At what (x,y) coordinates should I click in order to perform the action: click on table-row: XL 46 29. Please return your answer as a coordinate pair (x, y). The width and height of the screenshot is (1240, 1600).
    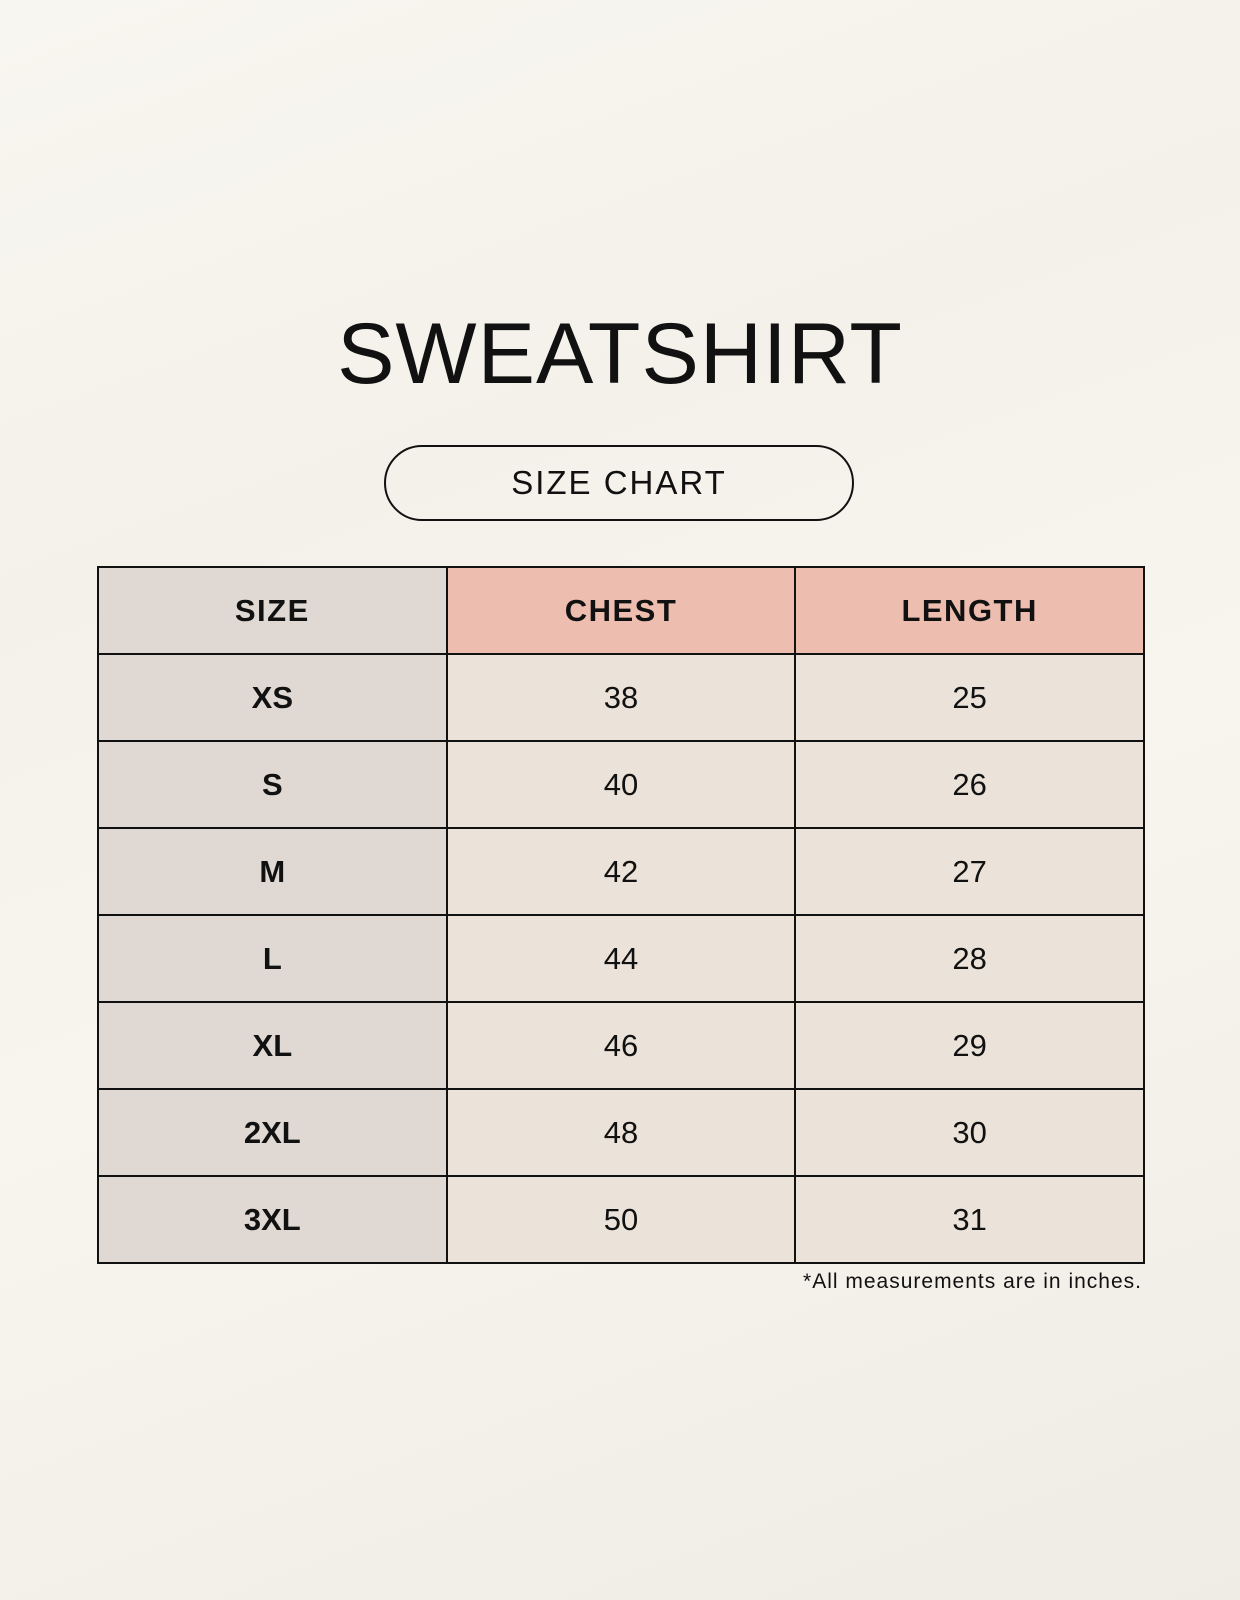
    Looking at the image, I should click on (621, 1045).